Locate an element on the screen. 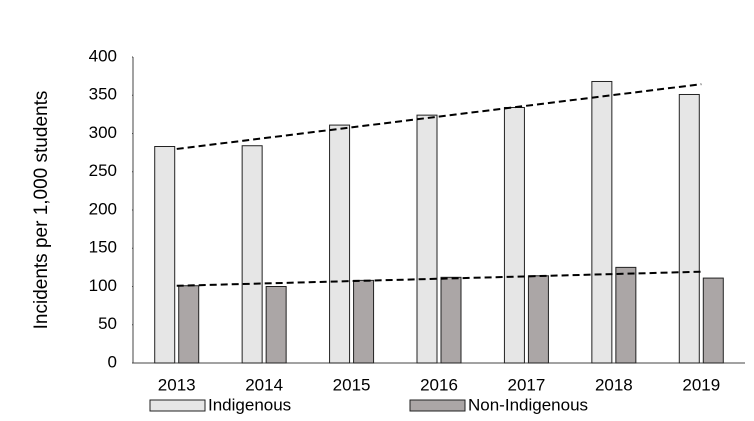 Image resolution: width=754 pixels, height=421 pixels. y-tick-label: 50 is located at coordinates (107, 323).